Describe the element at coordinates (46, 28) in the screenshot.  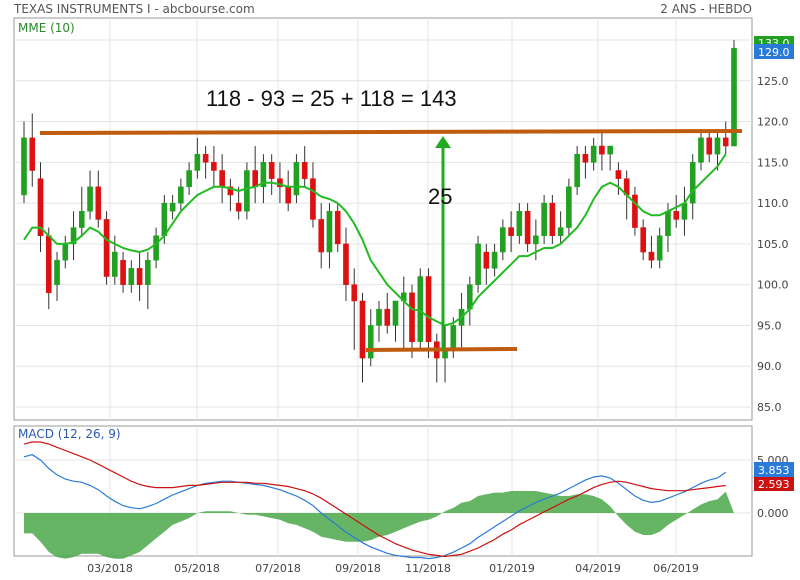
I see `ema-label: MME (10)` at that location.